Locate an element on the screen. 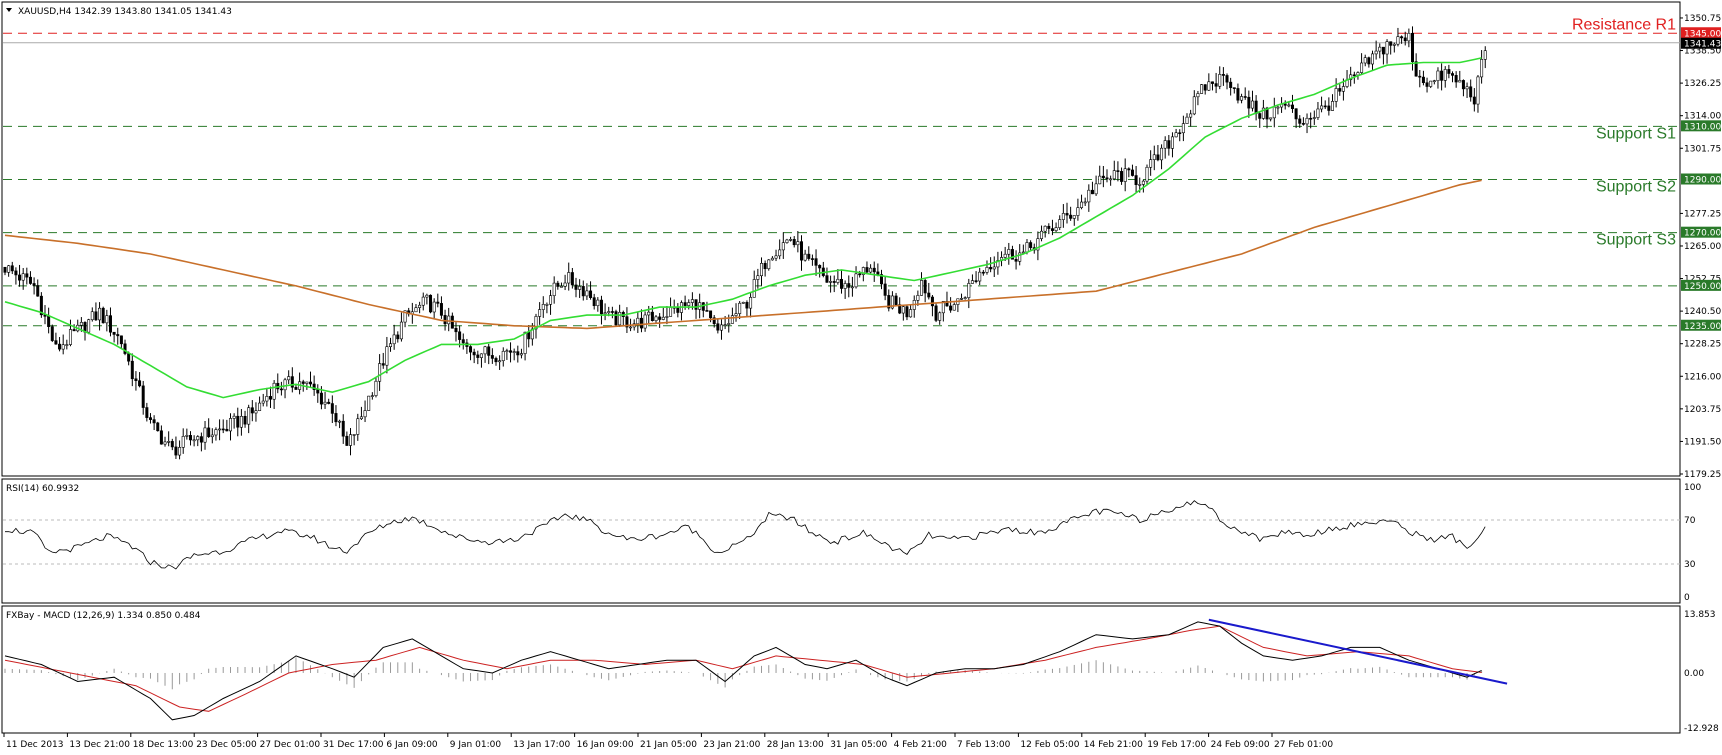  rsi-panel-header: RSI(14) 60.9932 is located at coordinates (42, 489).